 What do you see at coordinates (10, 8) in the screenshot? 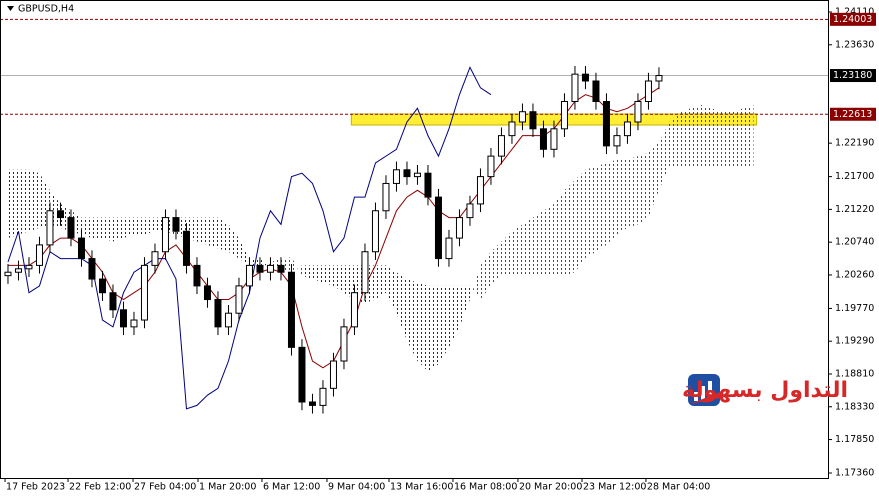
I see `symbol-menu` at bounding box center [10, 8].